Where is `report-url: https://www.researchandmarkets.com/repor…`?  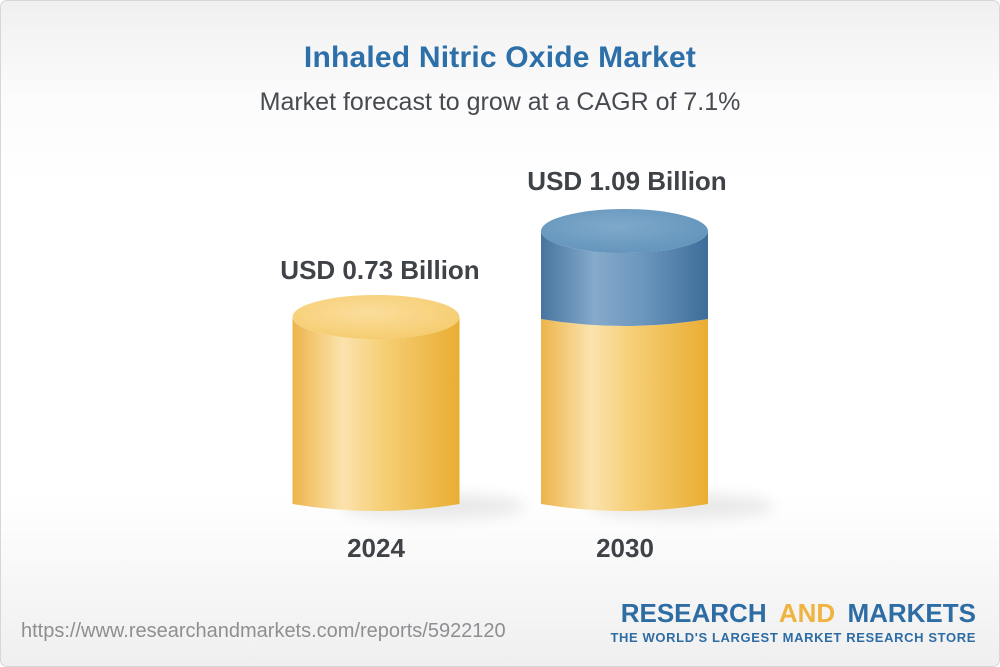
report-url: https://www.researchandmarkets.com/repor… is located at coordinates (263, 631).